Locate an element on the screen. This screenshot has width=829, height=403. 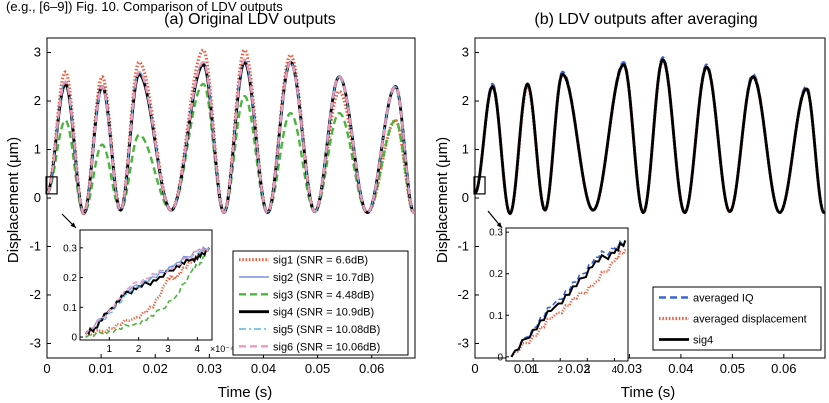
legend-label: sig2 (SNR = 10.7dB) is located at coordinates (323, 278).